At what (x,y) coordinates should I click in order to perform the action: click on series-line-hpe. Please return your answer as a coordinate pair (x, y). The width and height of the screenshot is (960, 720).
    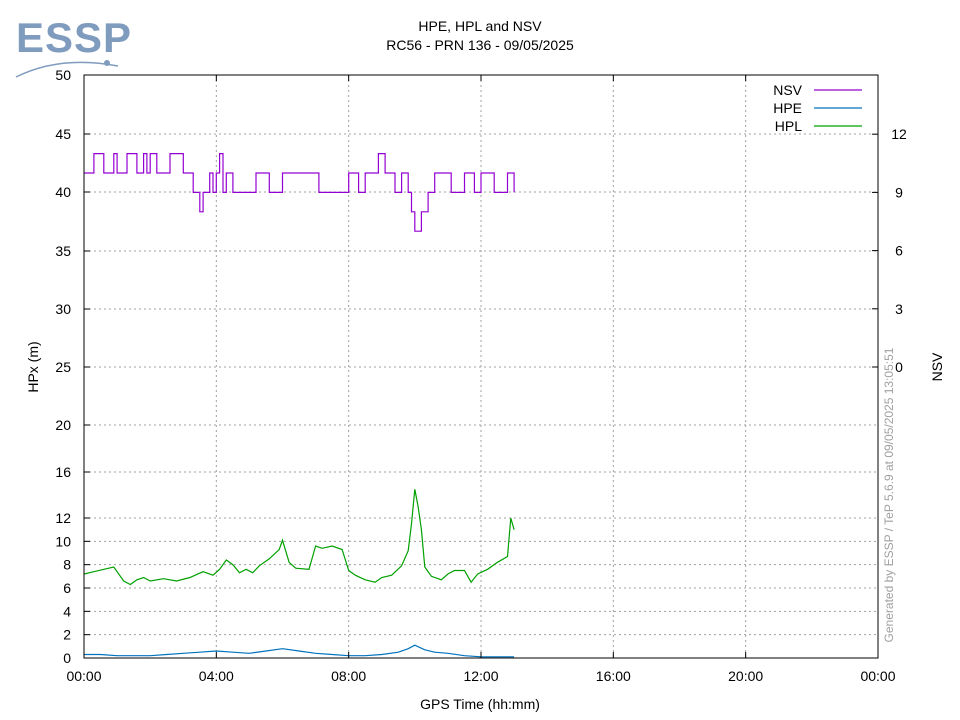
    Looking at the image, I should click on (299, 651).